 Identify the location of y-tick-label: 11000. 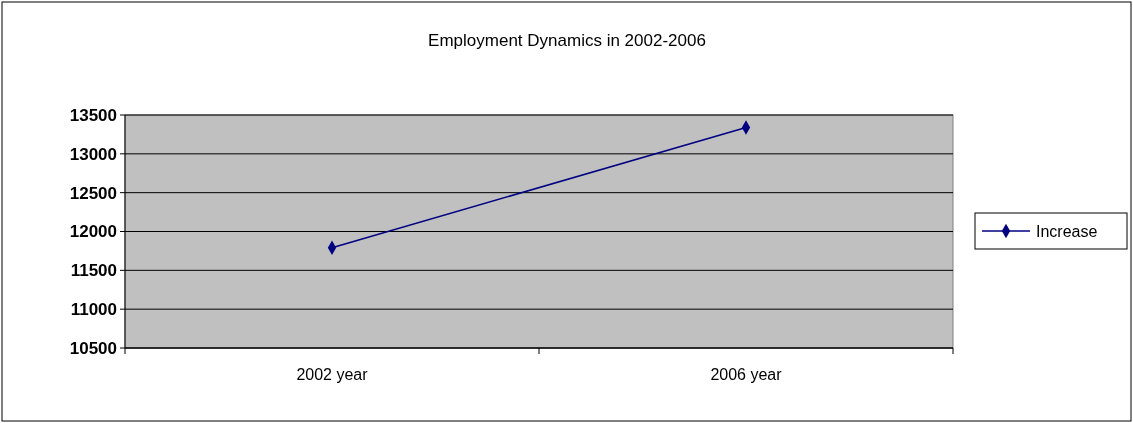
(93, 310).